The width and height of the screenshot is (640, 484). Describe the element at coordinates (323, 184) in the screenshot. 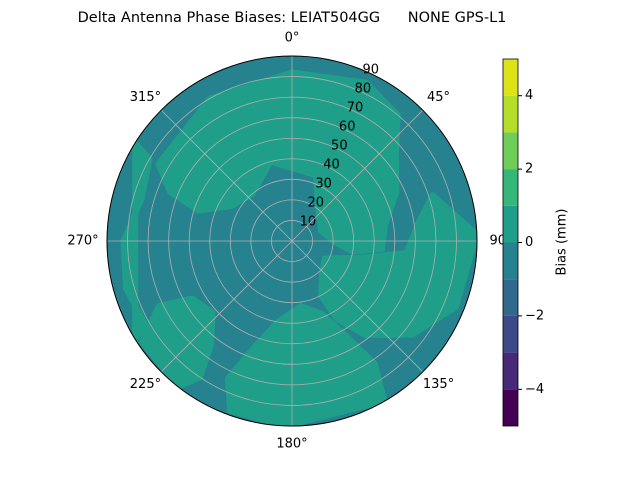

I see `r-tick-label: 30` at that location.